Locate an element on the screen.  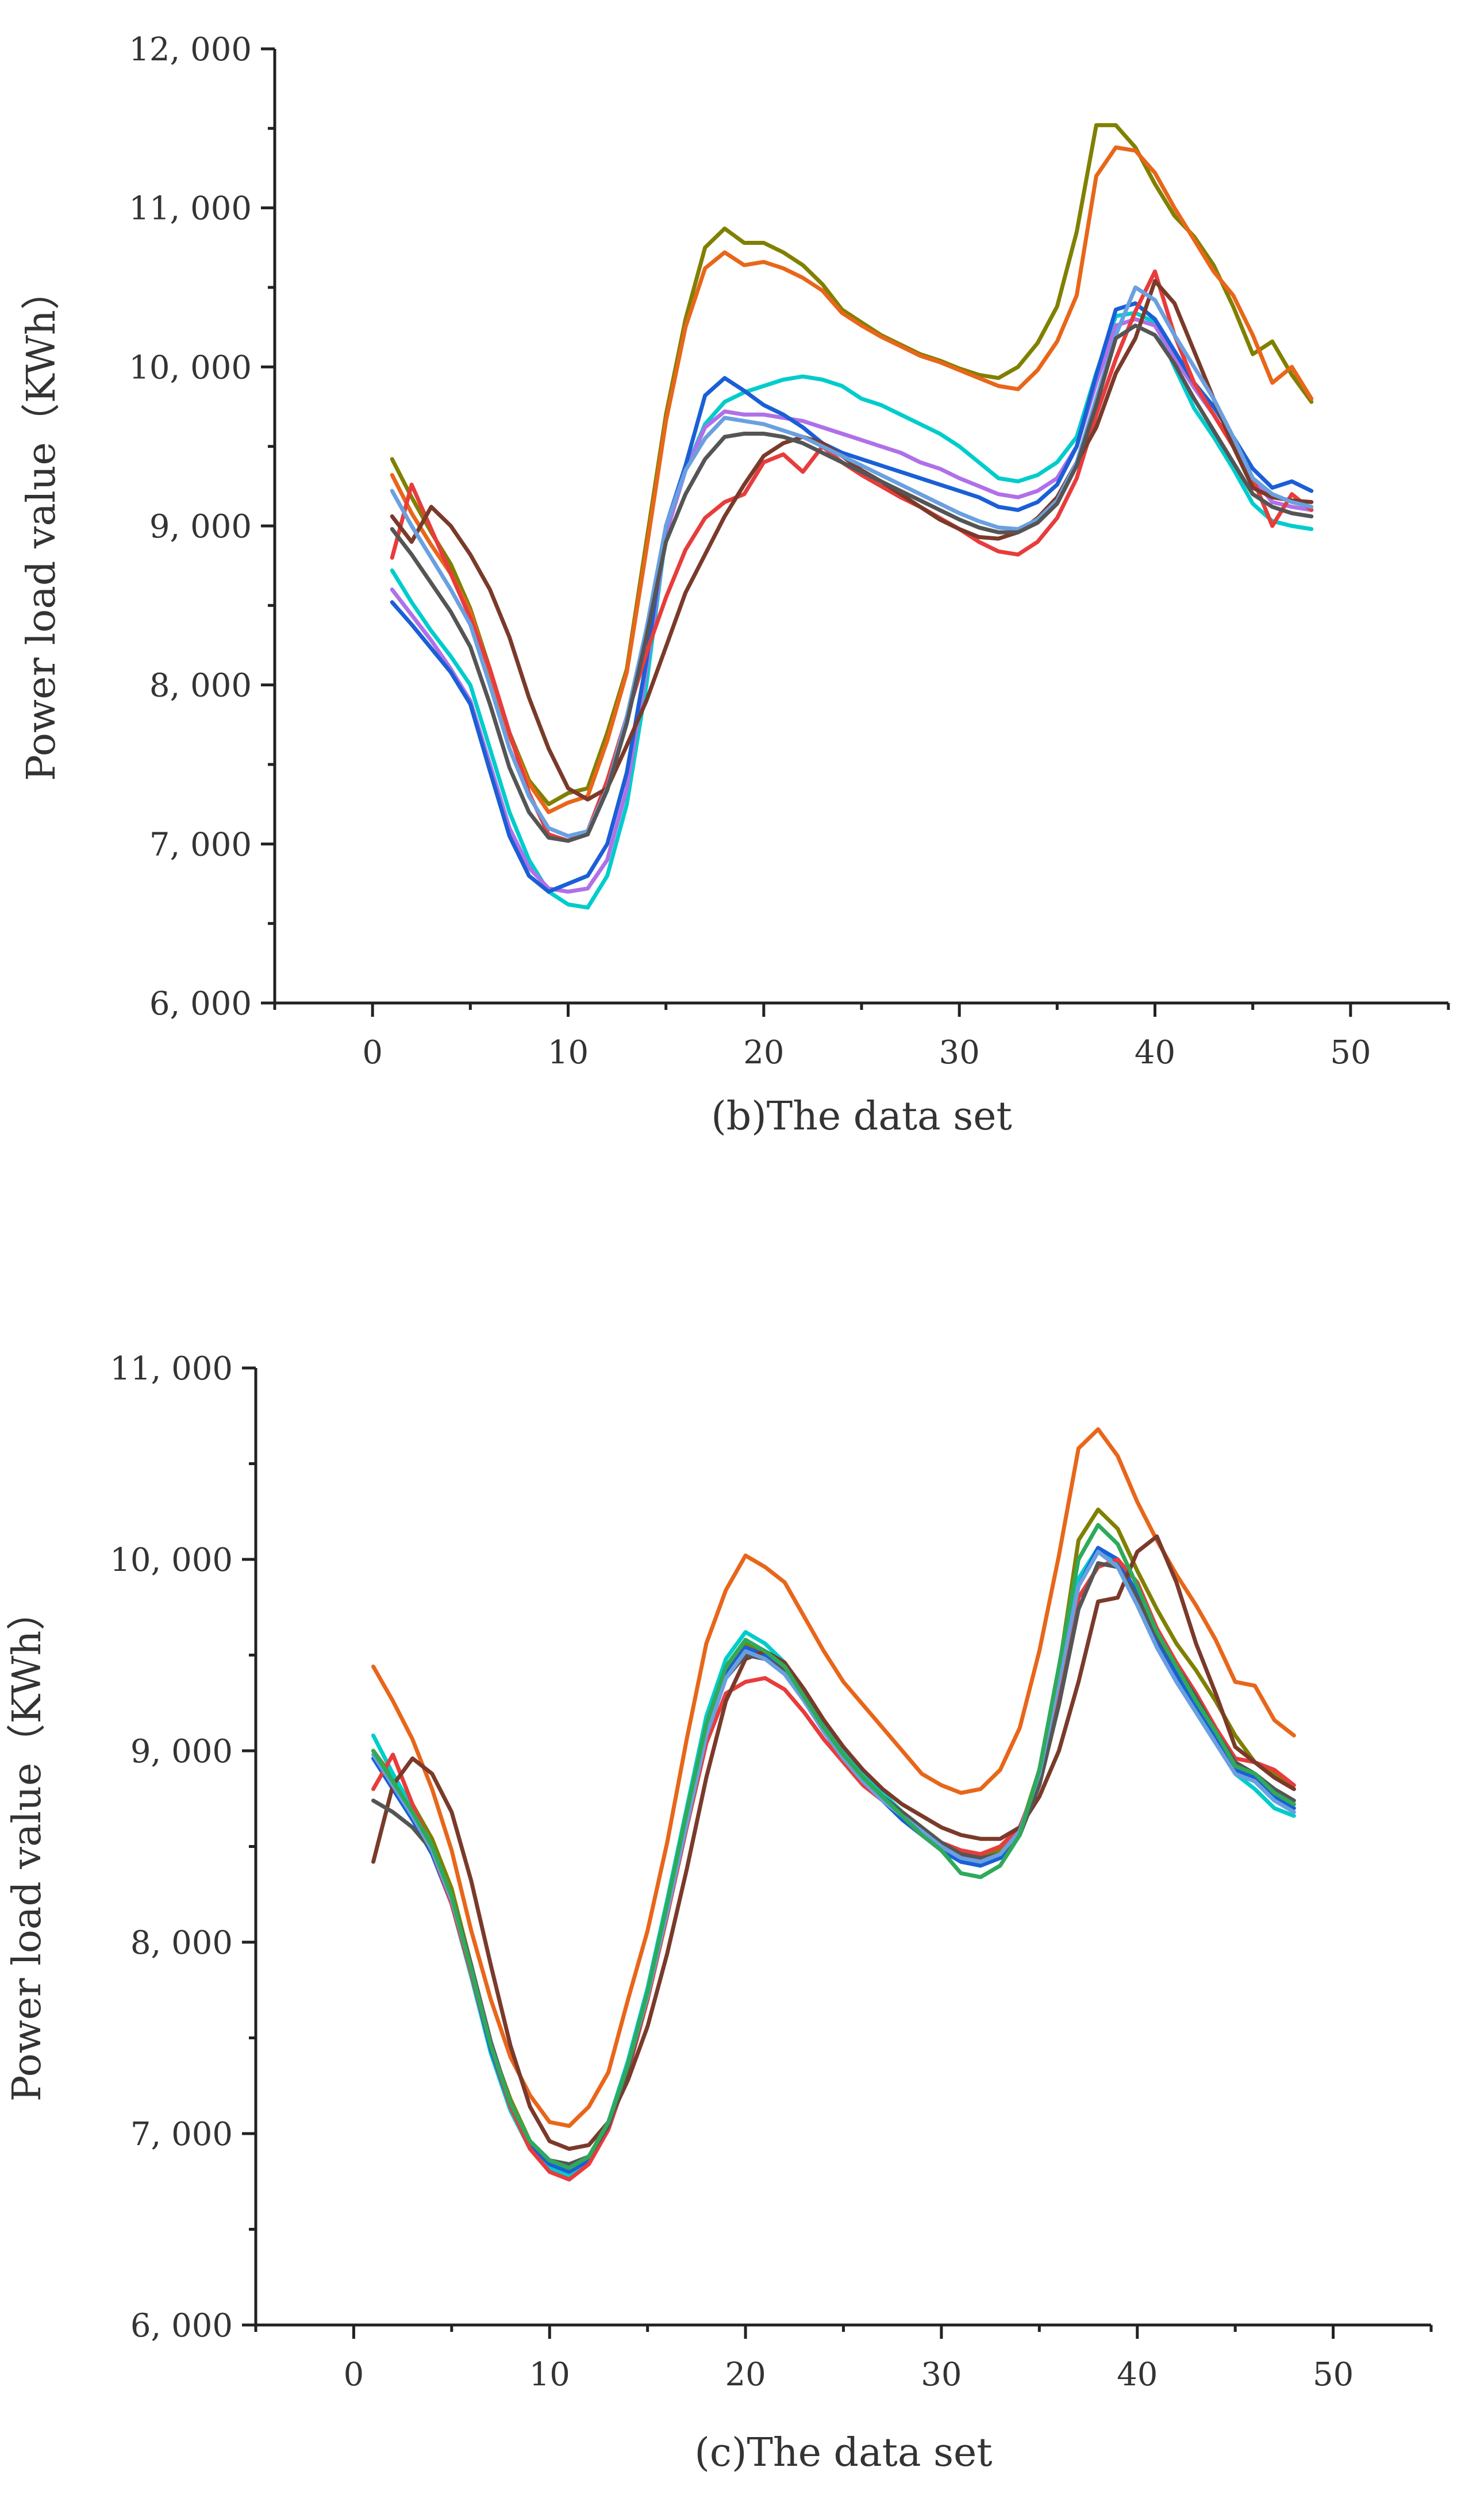
chart-b-y-tick-label: 10, 000 is located at coordinates (190, 367).